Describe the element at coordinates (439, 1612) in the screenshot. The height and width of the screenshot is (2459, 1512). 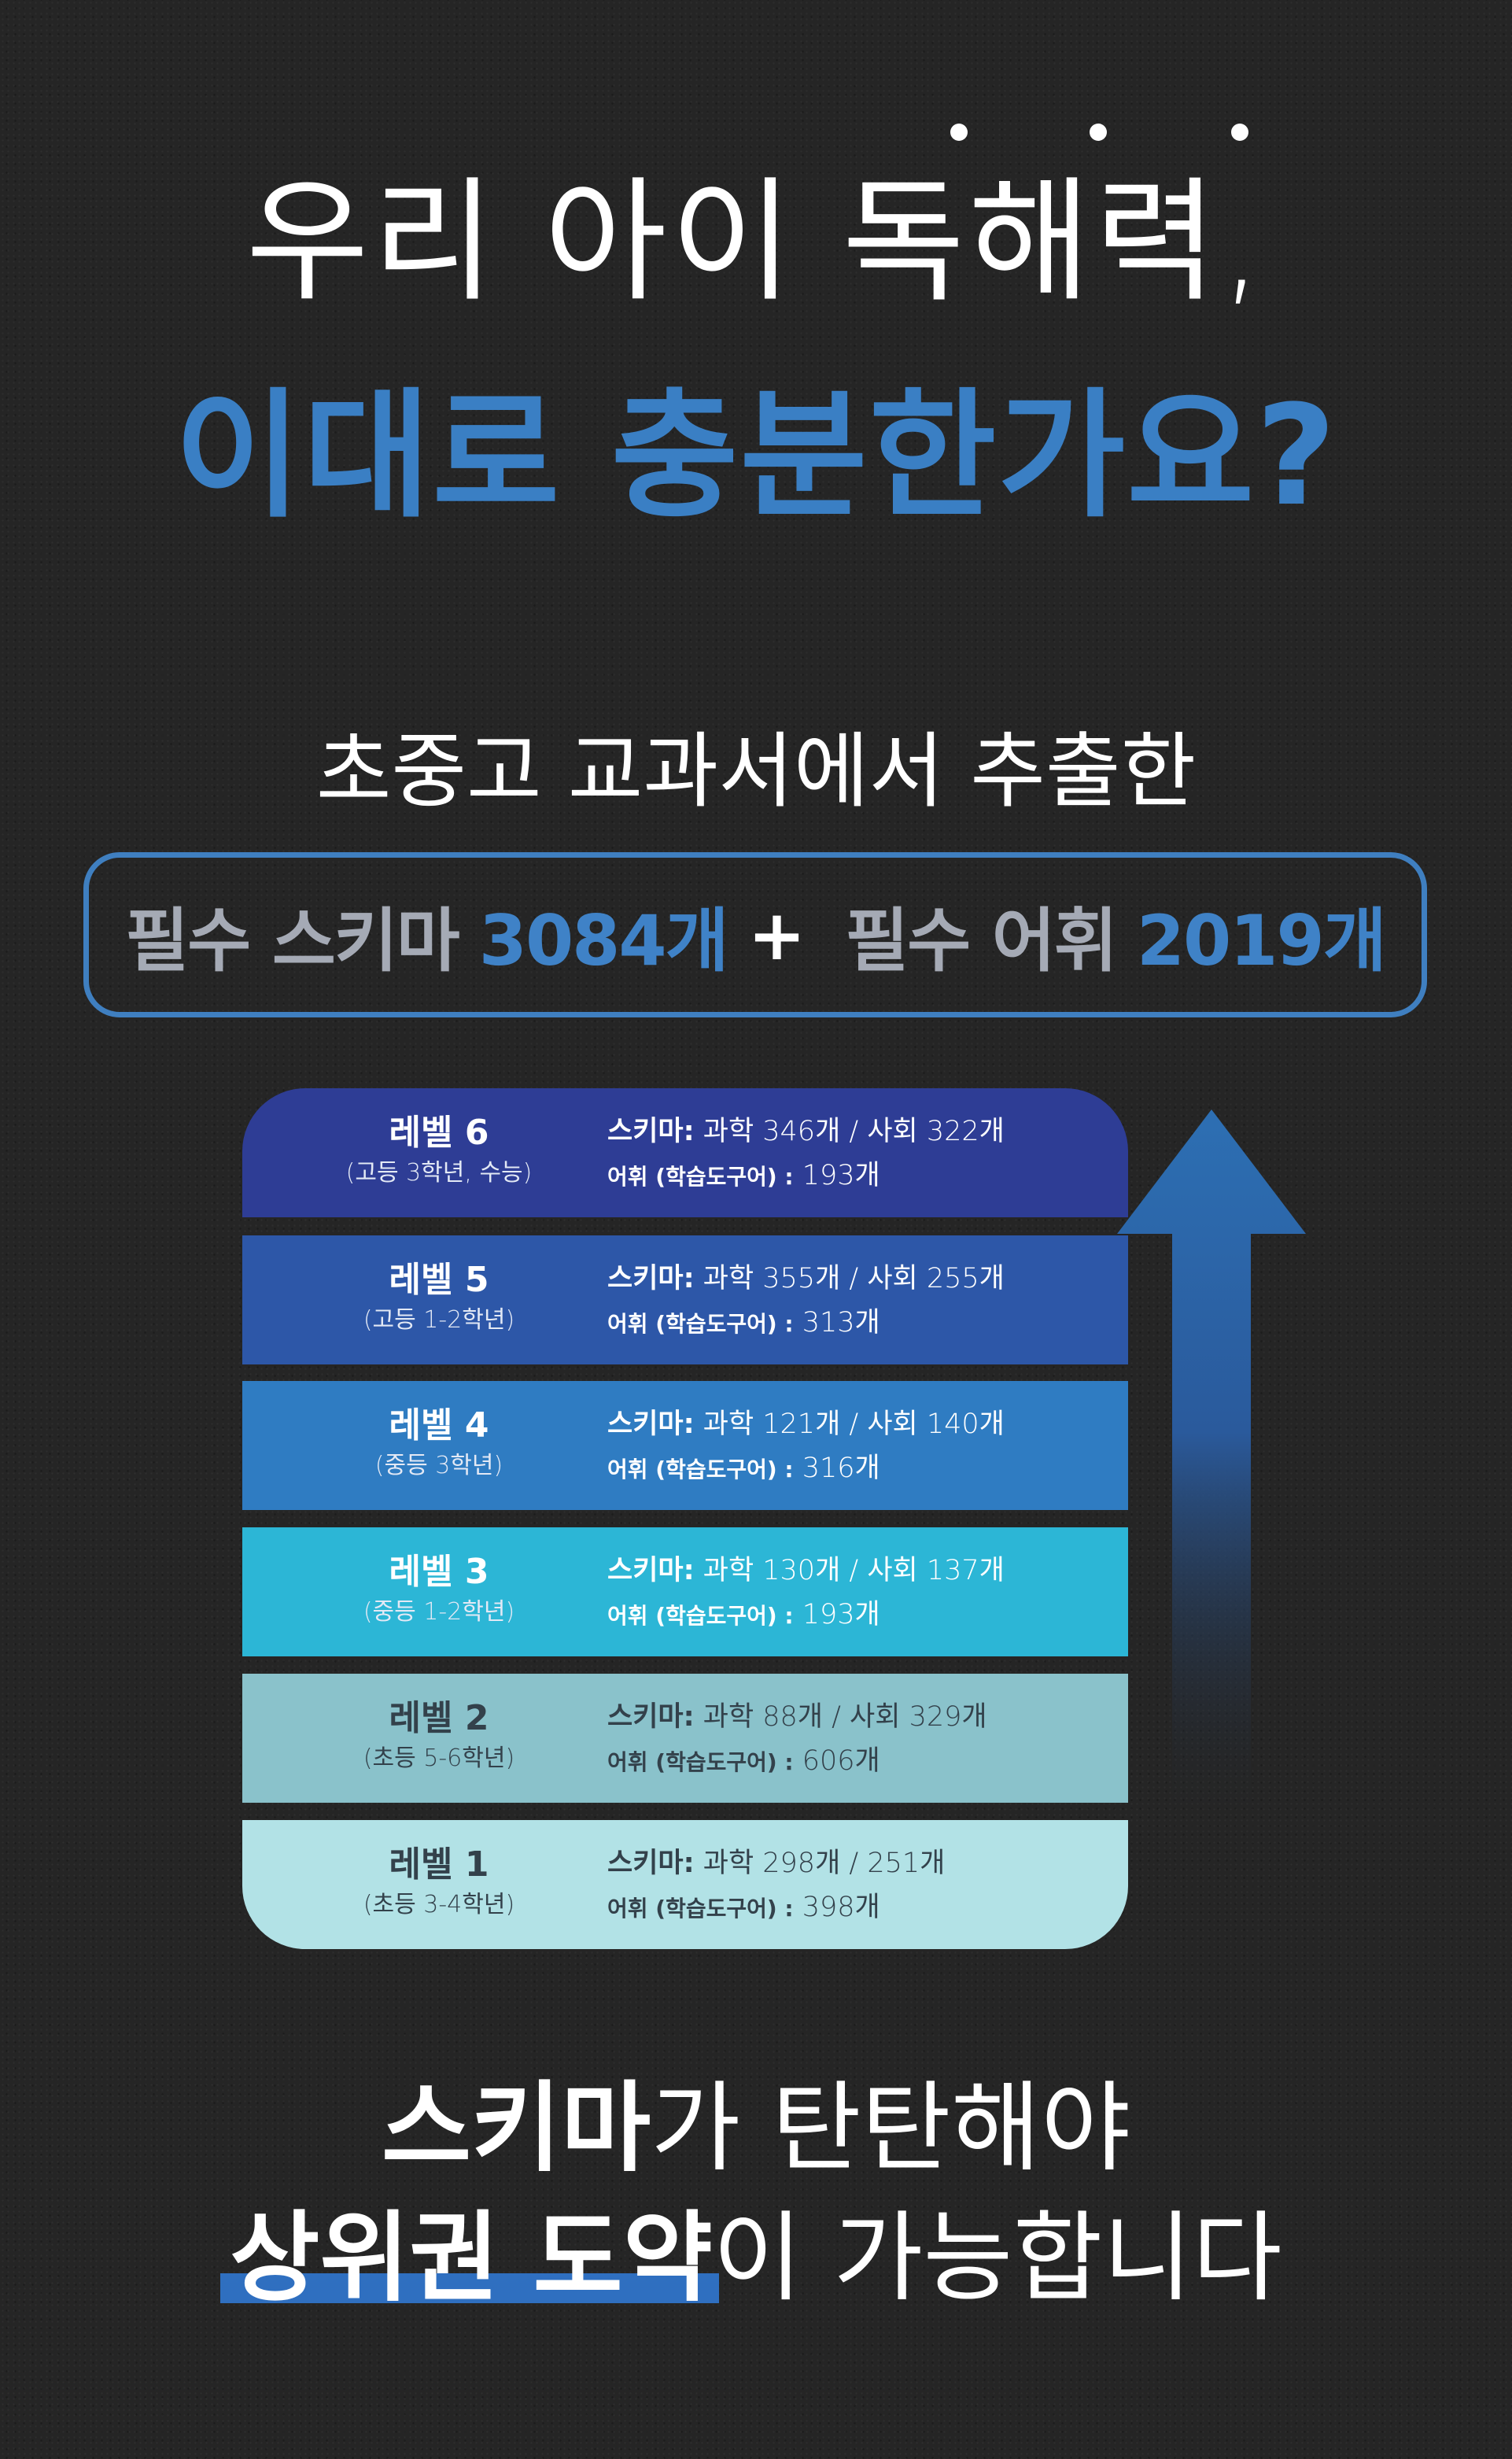
I see `level-grades: (중등 1-2학년)` at that location.